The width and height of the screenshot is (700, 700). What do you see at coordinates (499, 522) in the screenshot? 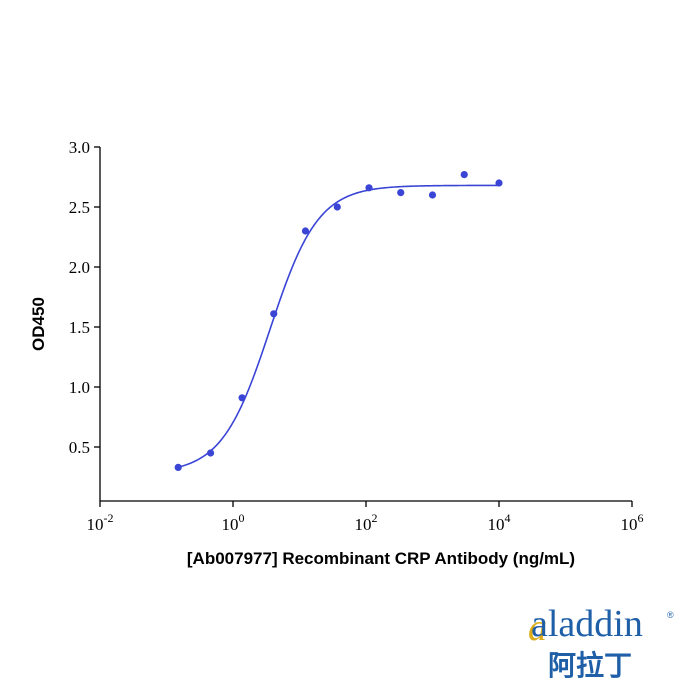
I see `x-tick-label: 10⁴` at bounding box center [499, 522].